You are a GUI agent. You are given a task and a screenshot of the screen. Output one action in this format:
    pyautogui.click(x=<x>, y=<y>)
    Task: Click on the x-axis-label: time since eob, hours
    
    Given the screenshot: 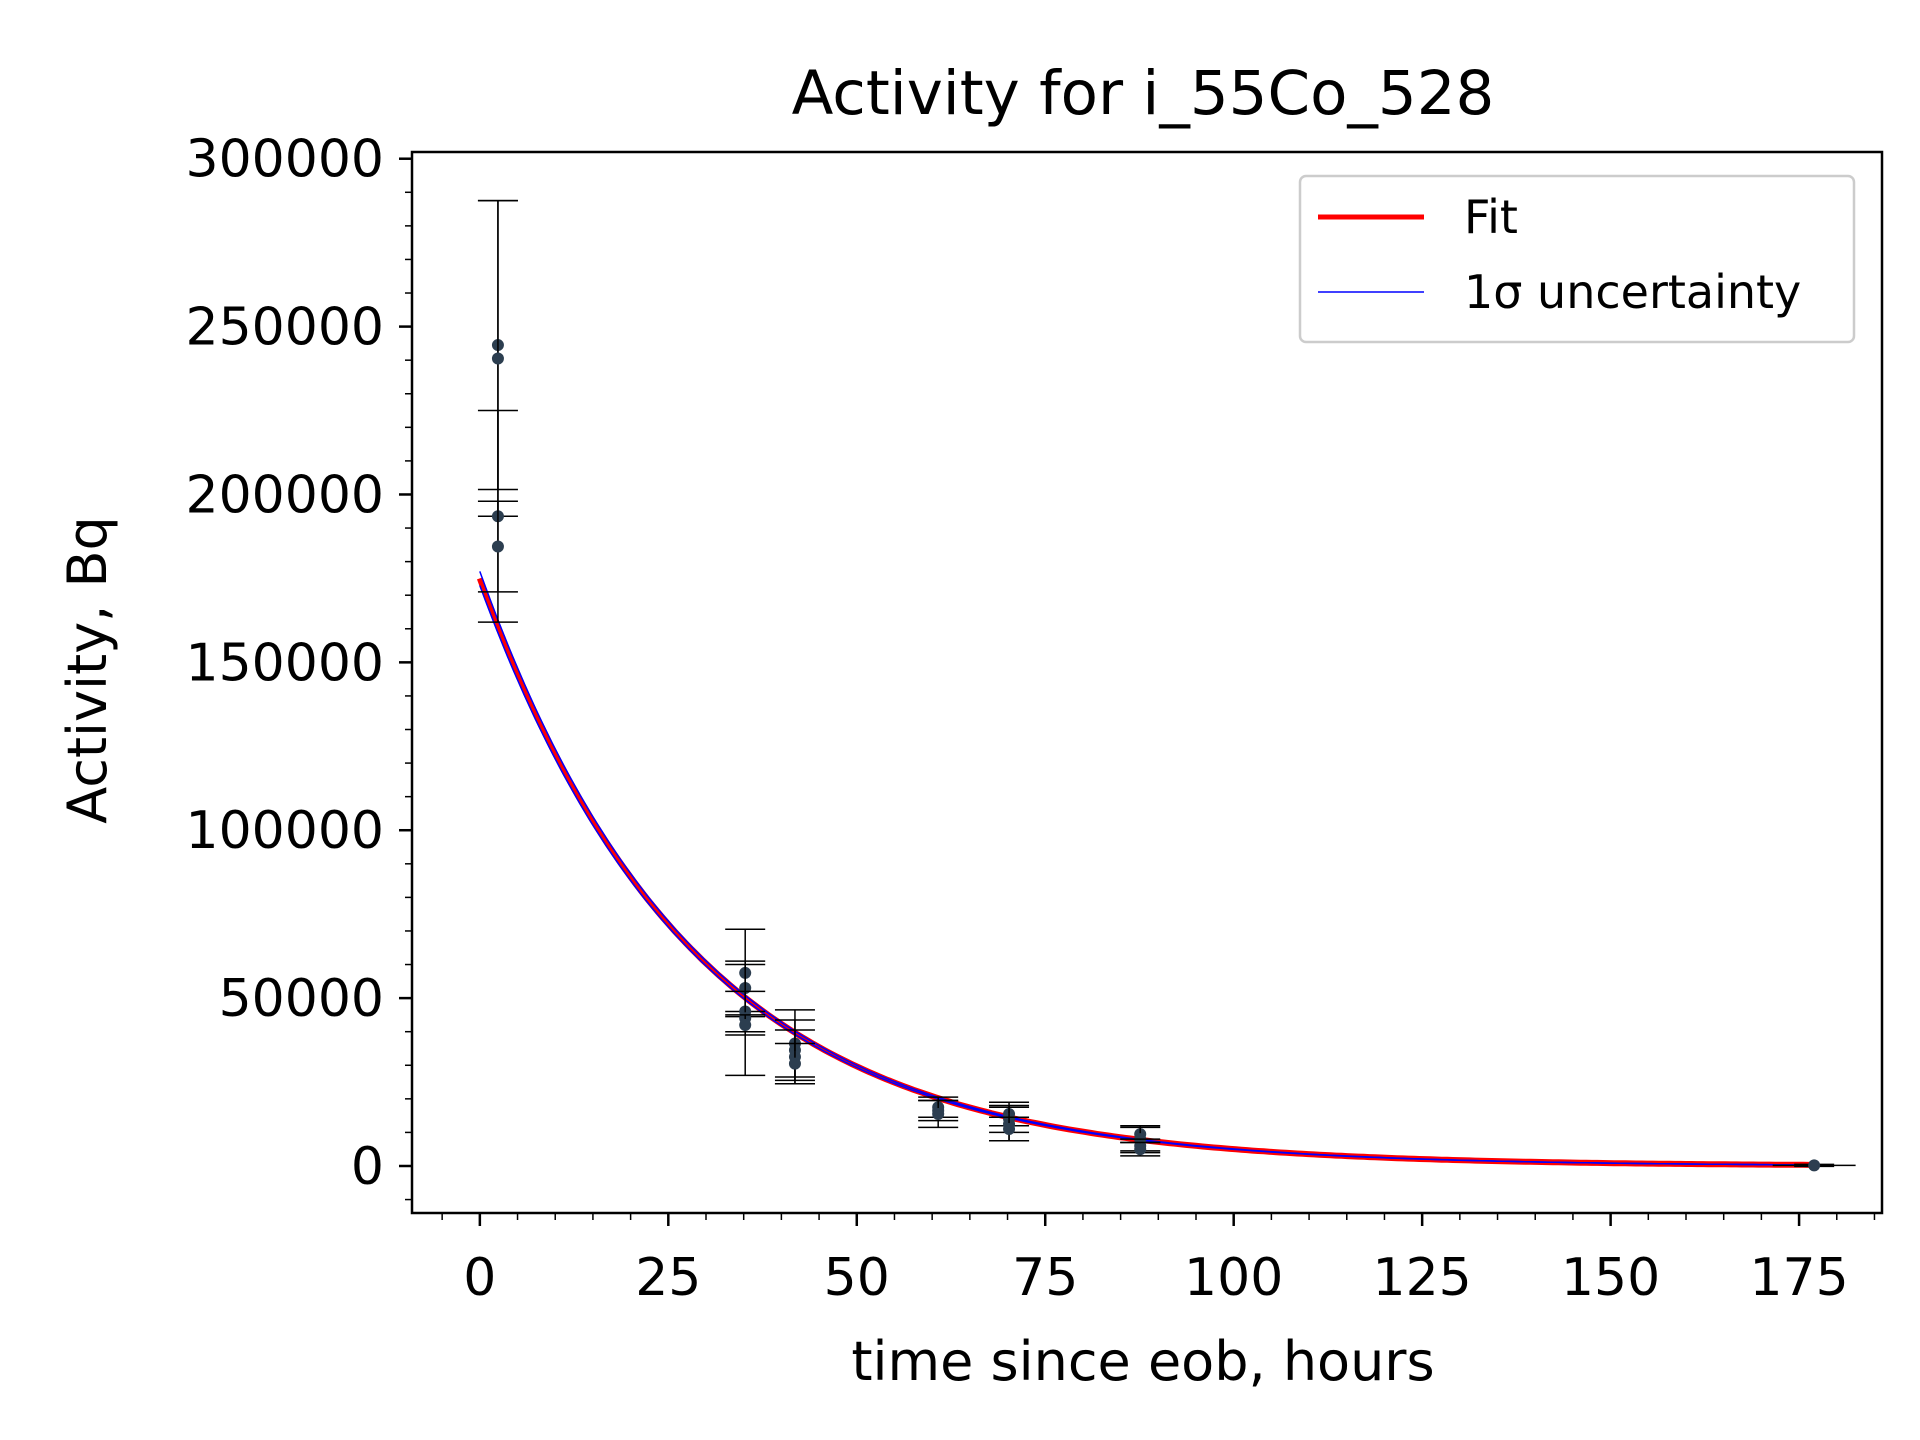 What is the action you would take?
    pyautogui.click(x=1142, y=1361)
    